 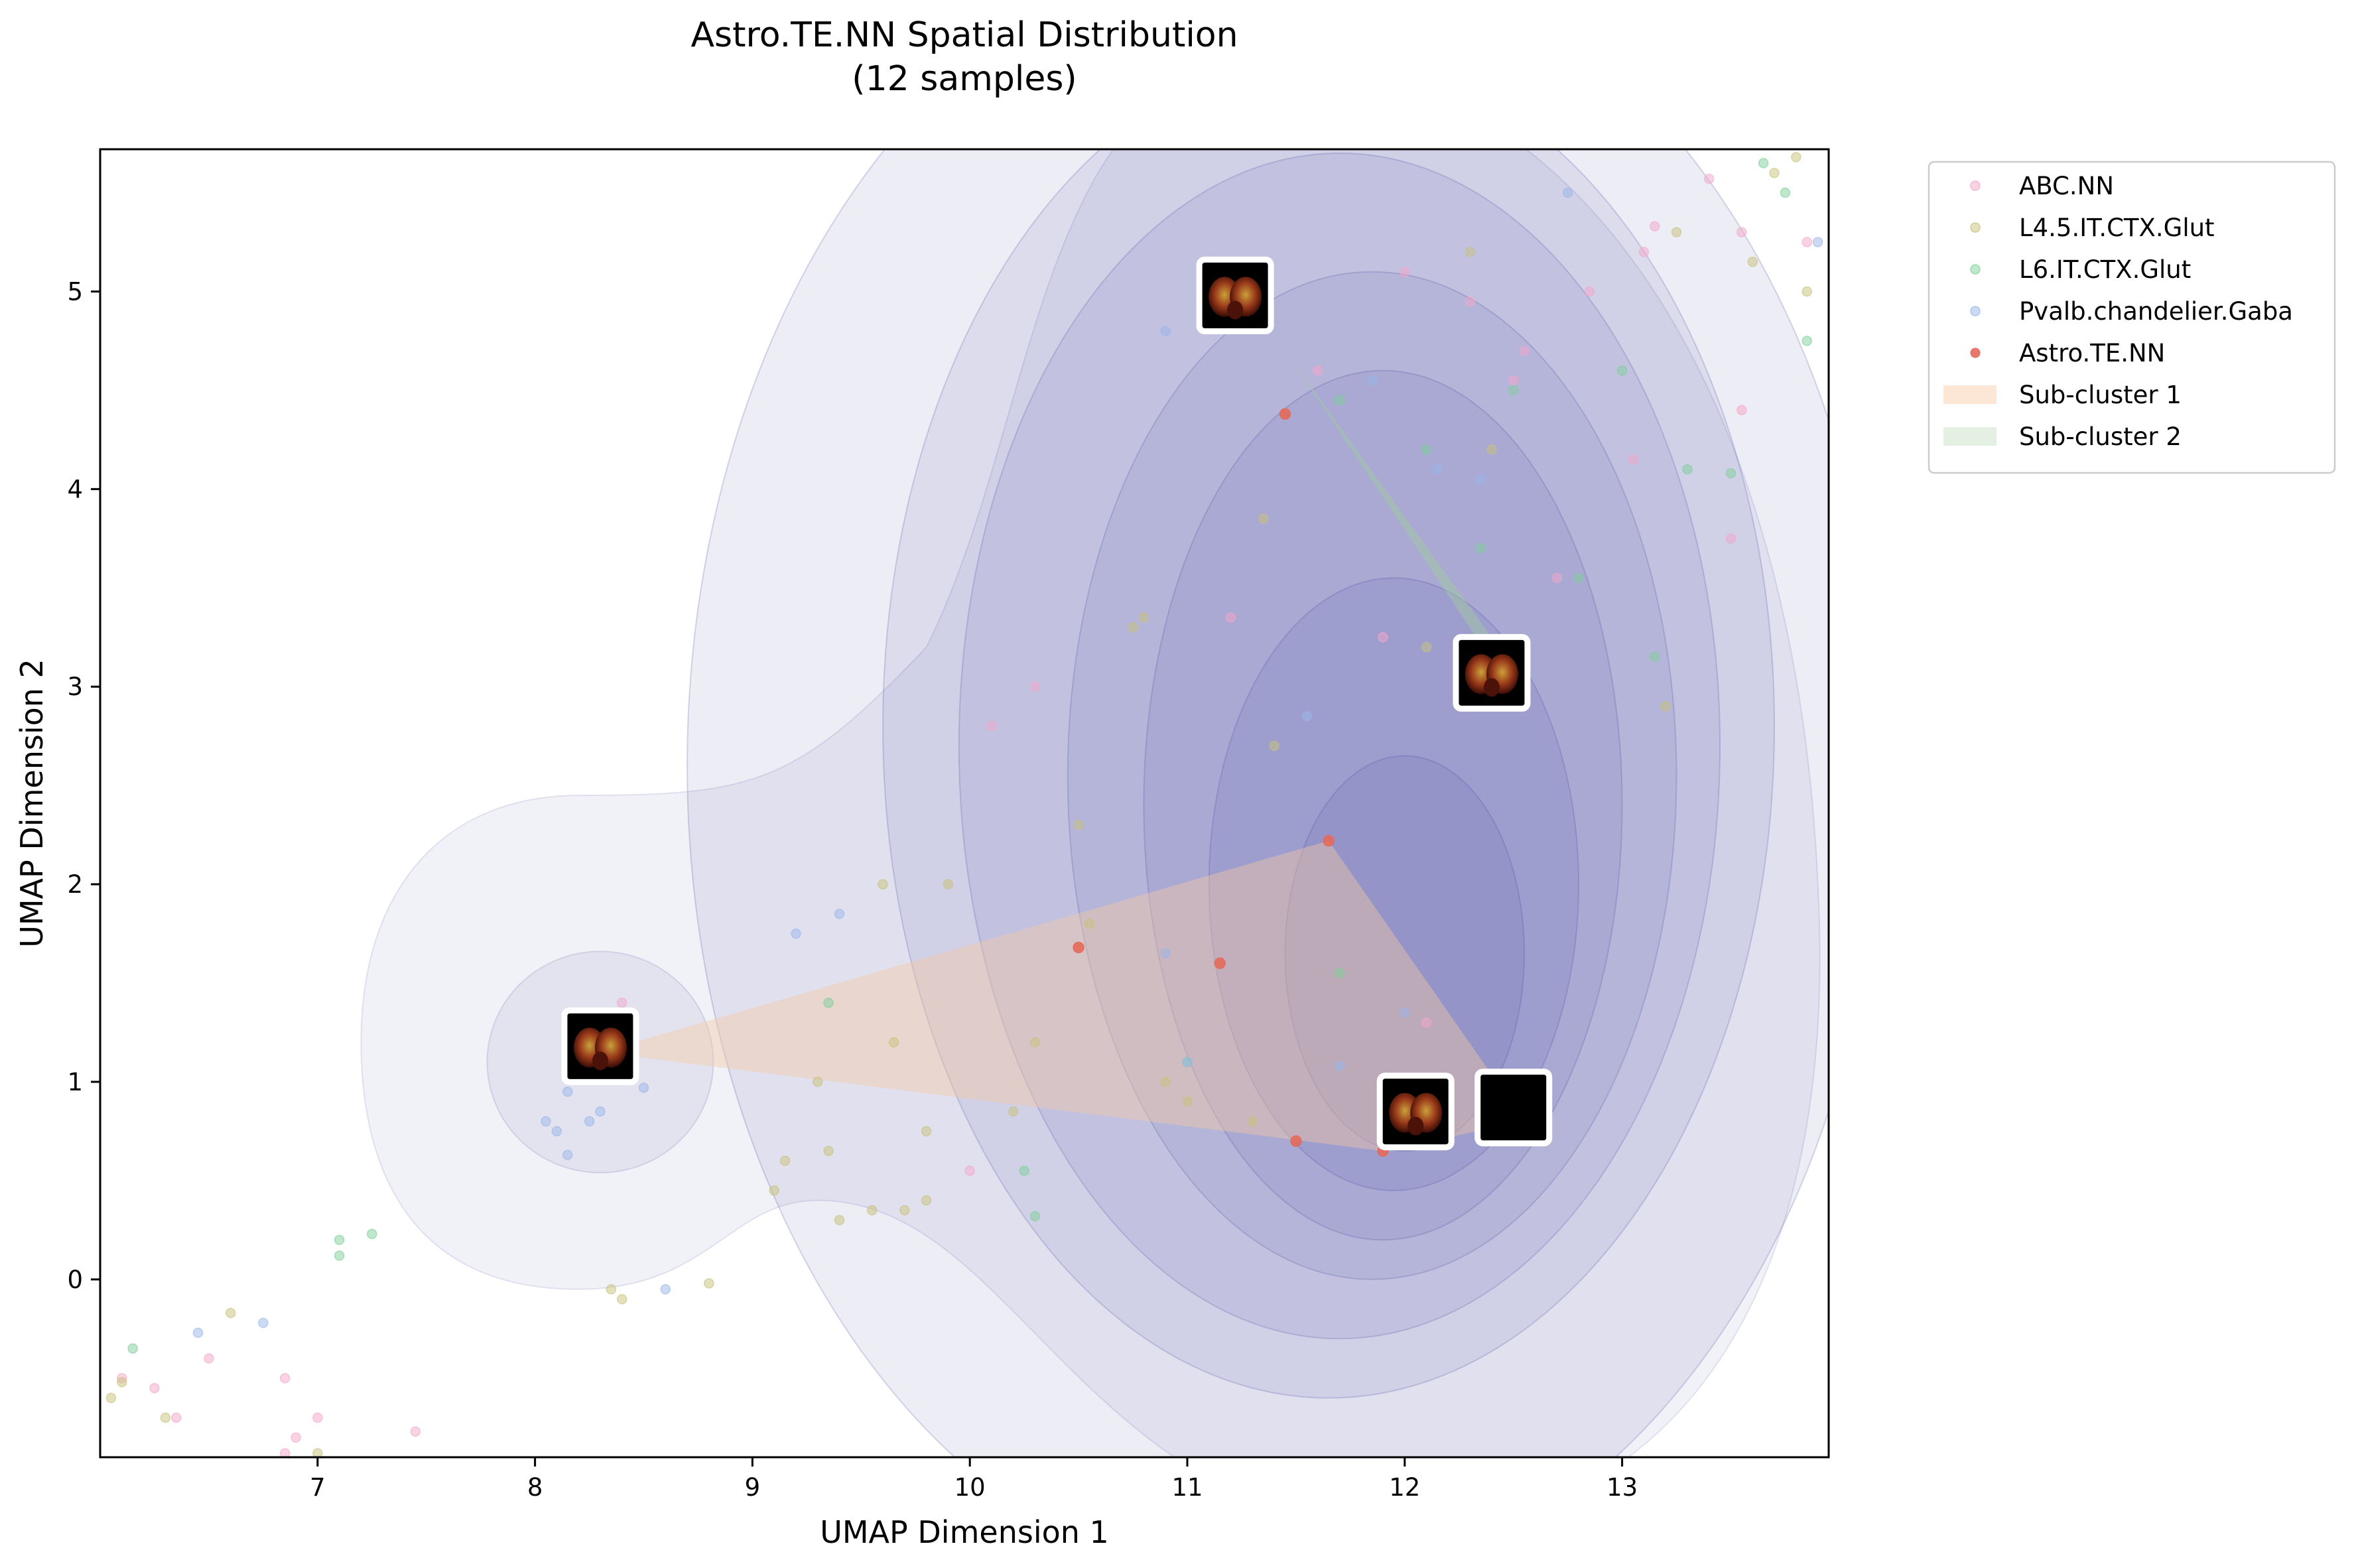 I want to click on legend-label-sub-cluster-1: Sub-cluster 1, so click(x=2101, y=395).